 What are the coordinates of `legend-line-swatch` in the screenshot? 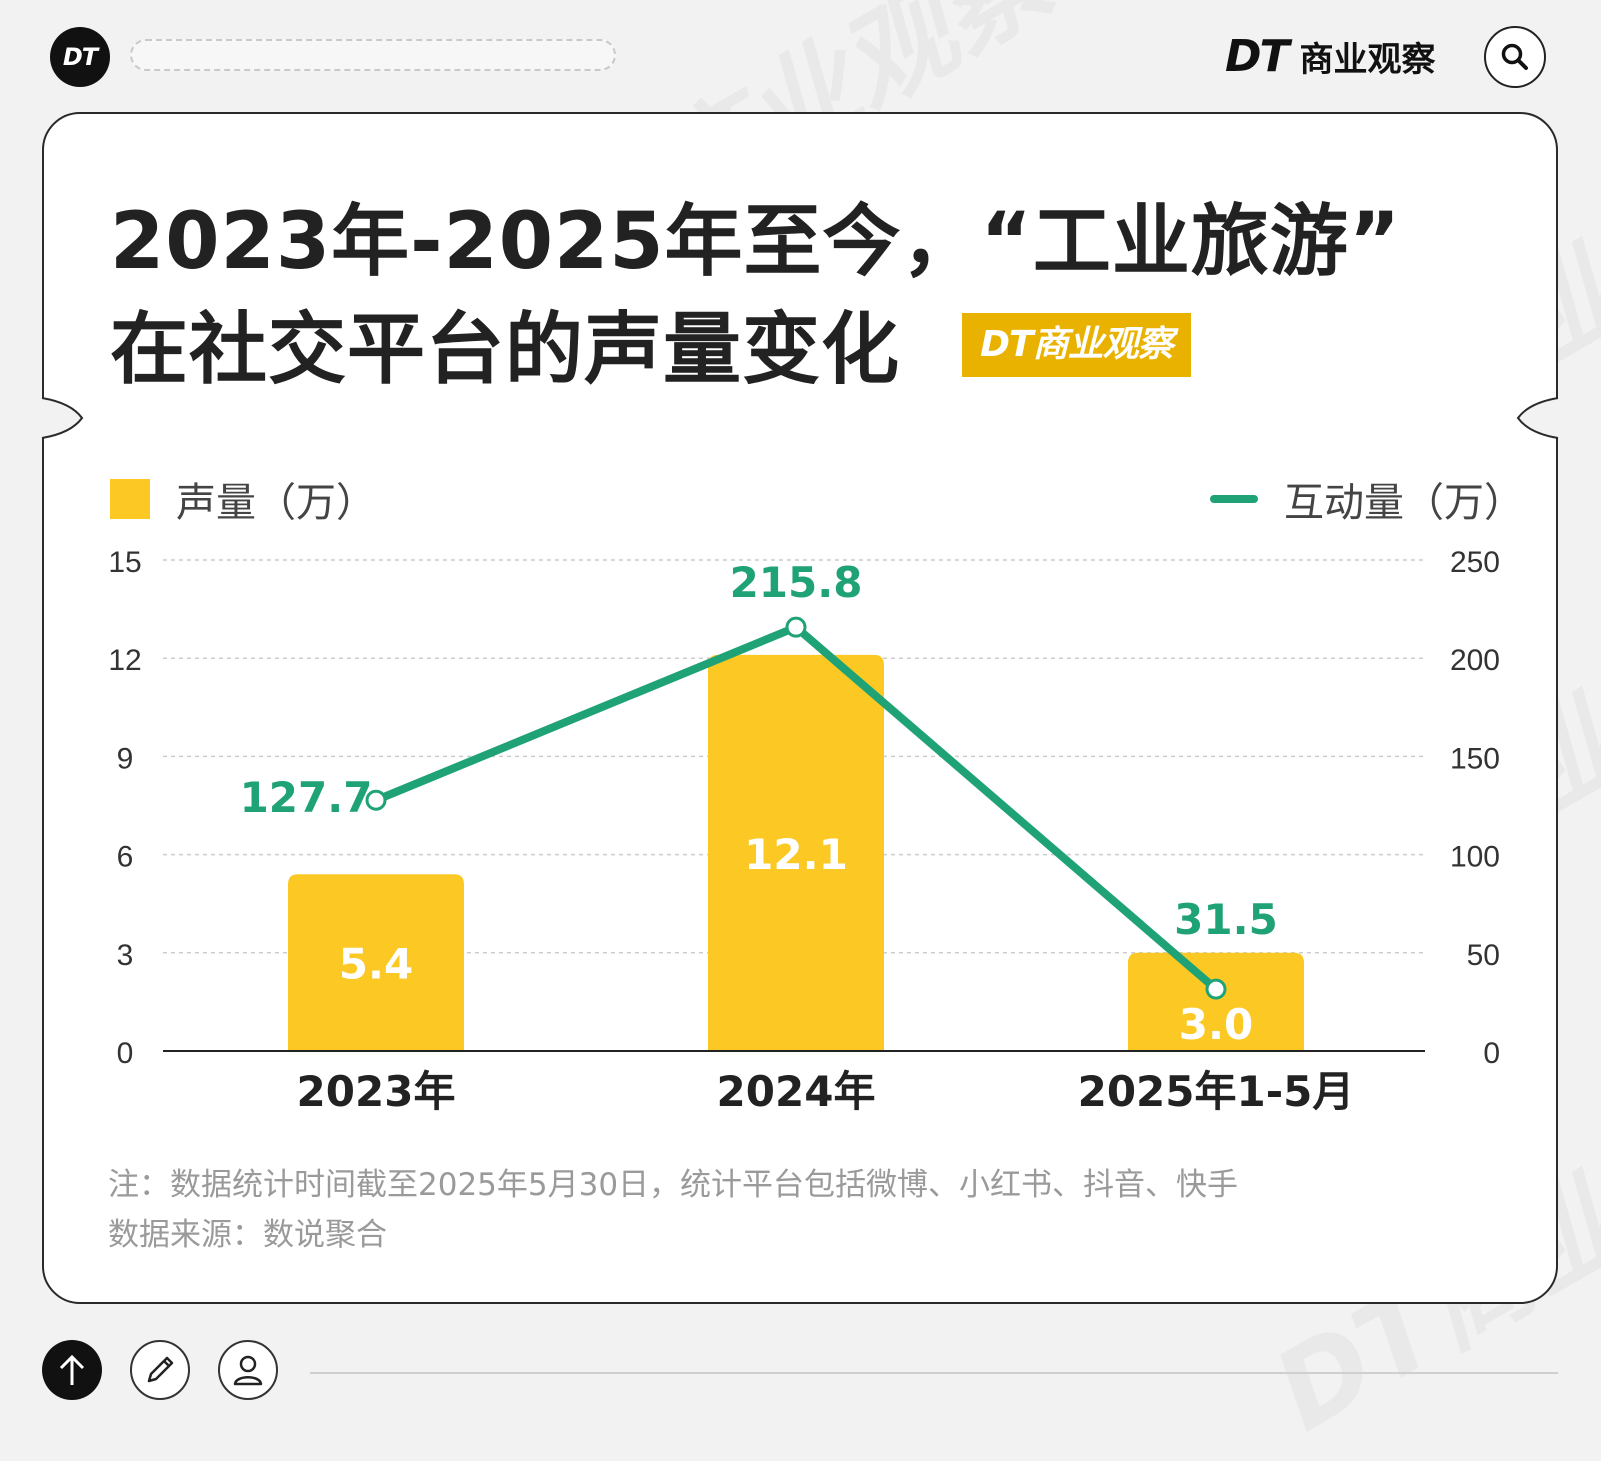 It's located at (1234, 499).